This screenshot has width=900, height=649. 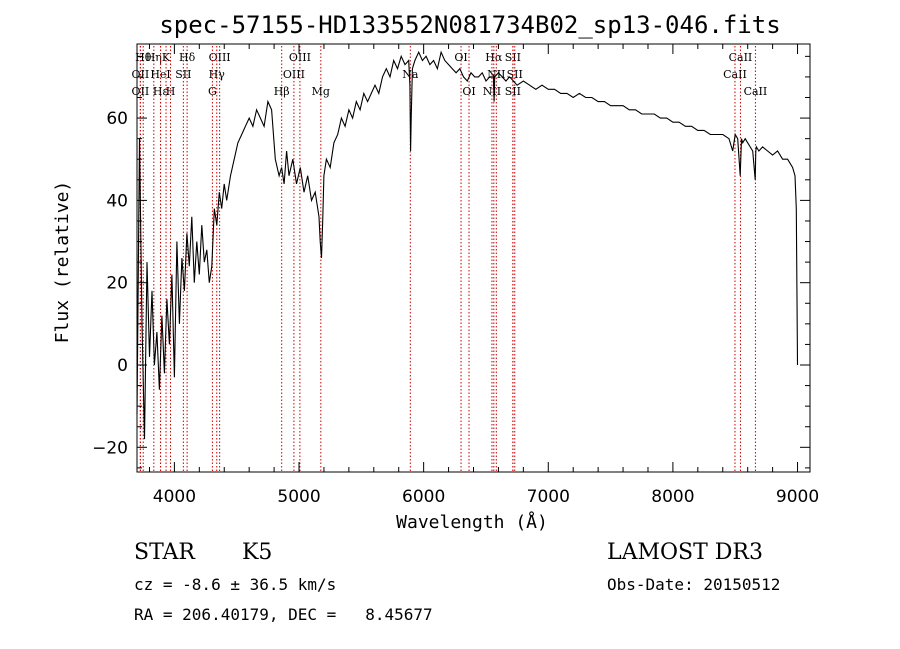 What do you see at coordinates (298, 497) in the screenshot?
I see `x-tick-label-1: 5000` at bounding box center [298, 497].